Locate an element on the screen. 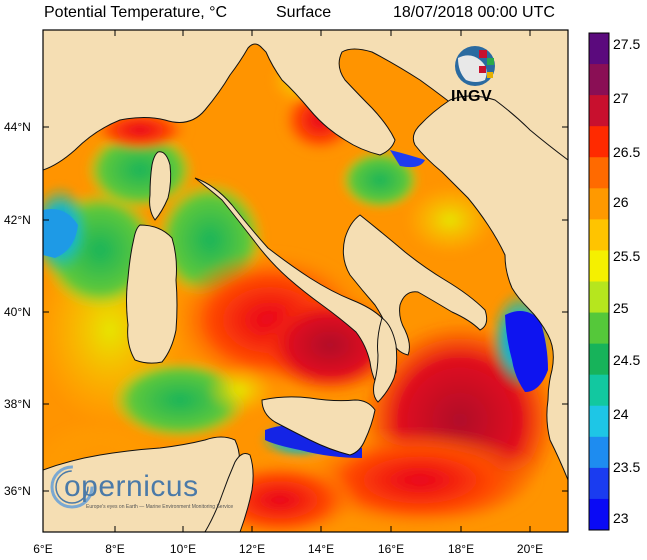 The width and height of the screenshot is (647, 560). copernicus-logo is located at coordinates (72, 487).